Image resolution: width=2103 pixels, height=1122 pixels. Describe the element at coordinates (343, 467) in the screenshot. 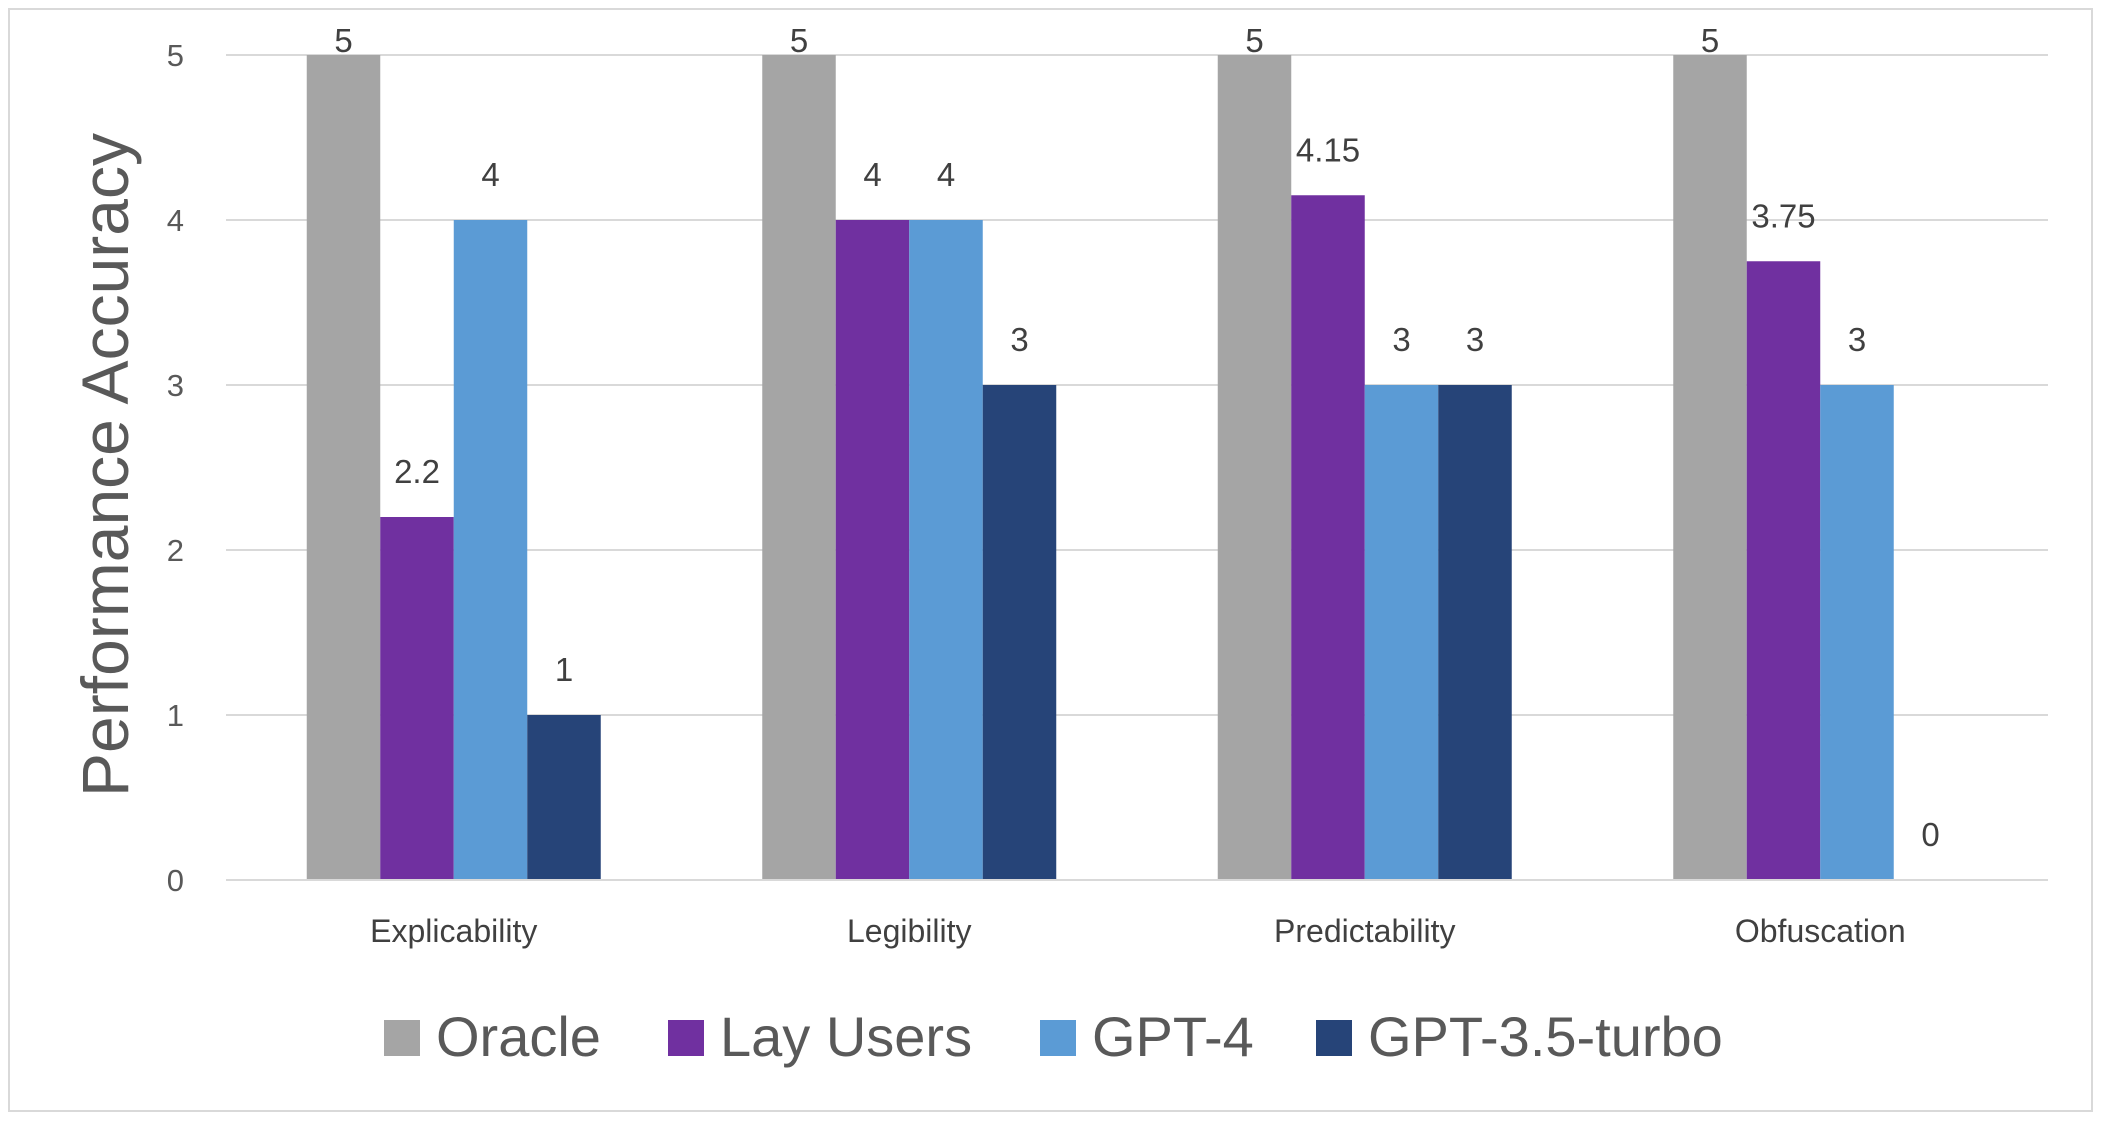

I see `bar-oracle-explicability` at that location.